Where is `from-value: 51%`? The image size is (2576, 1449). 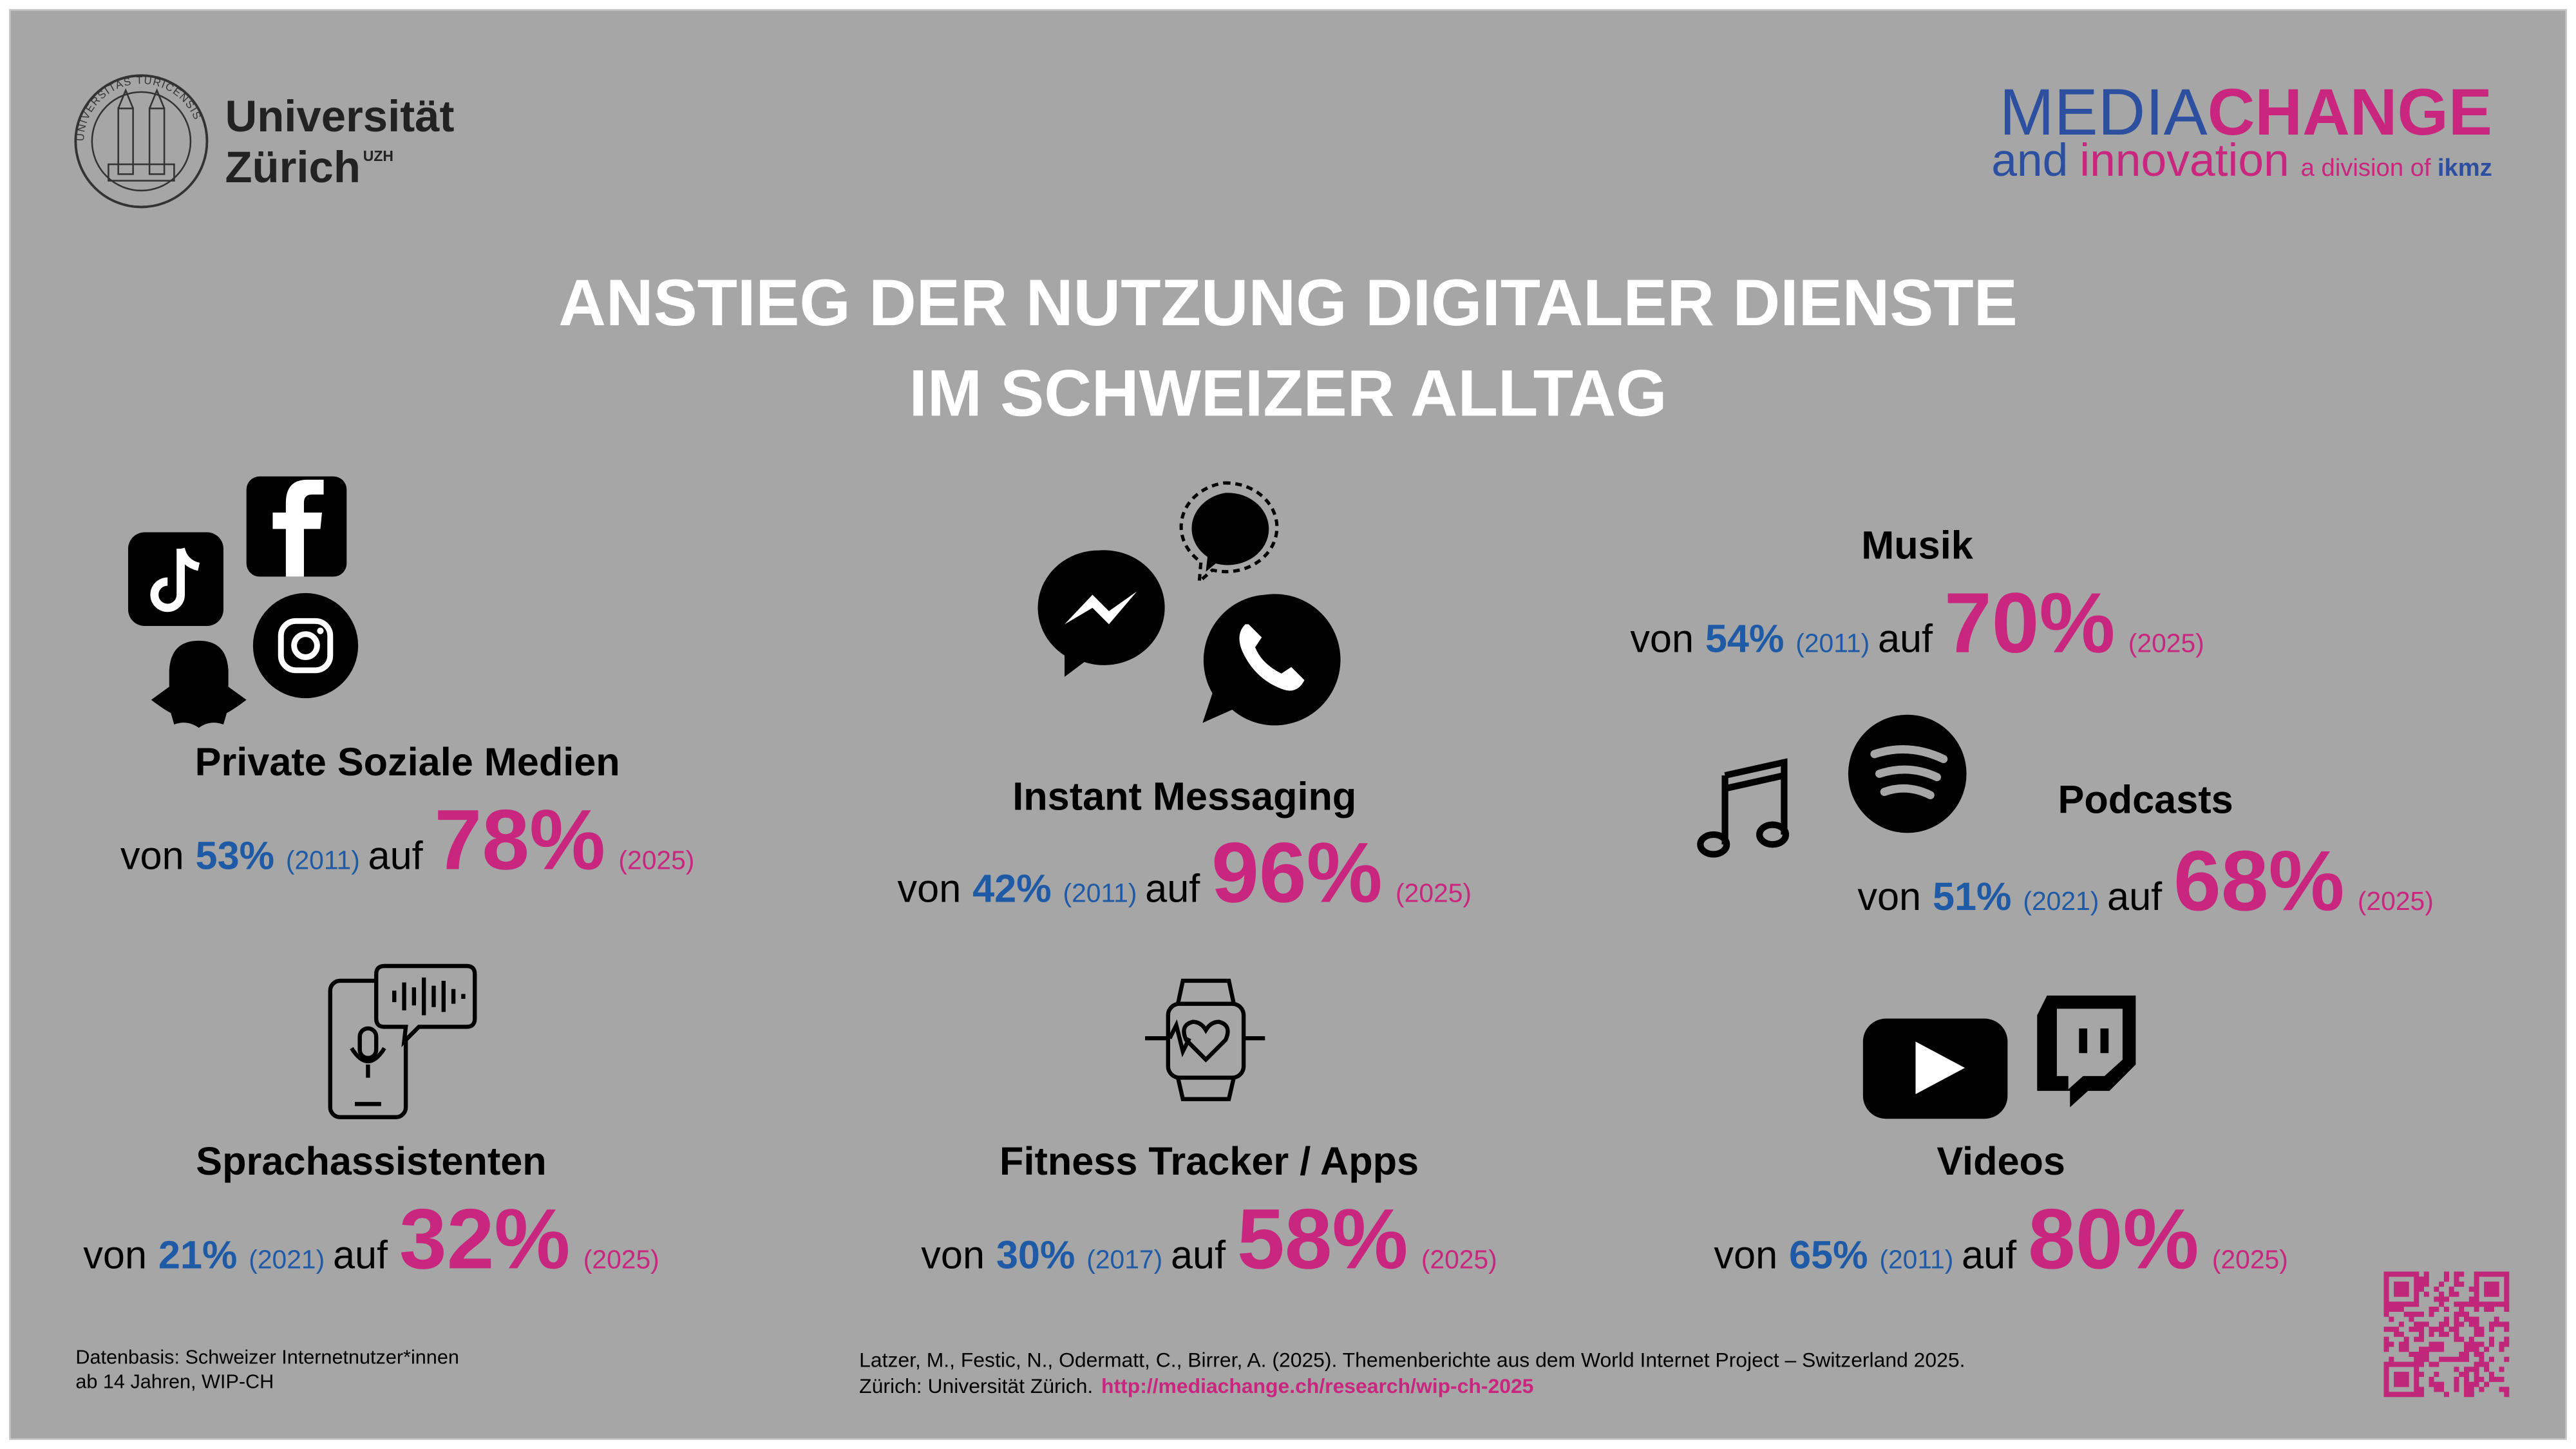
from-value: 51% is located at coordinates (1973, 897).